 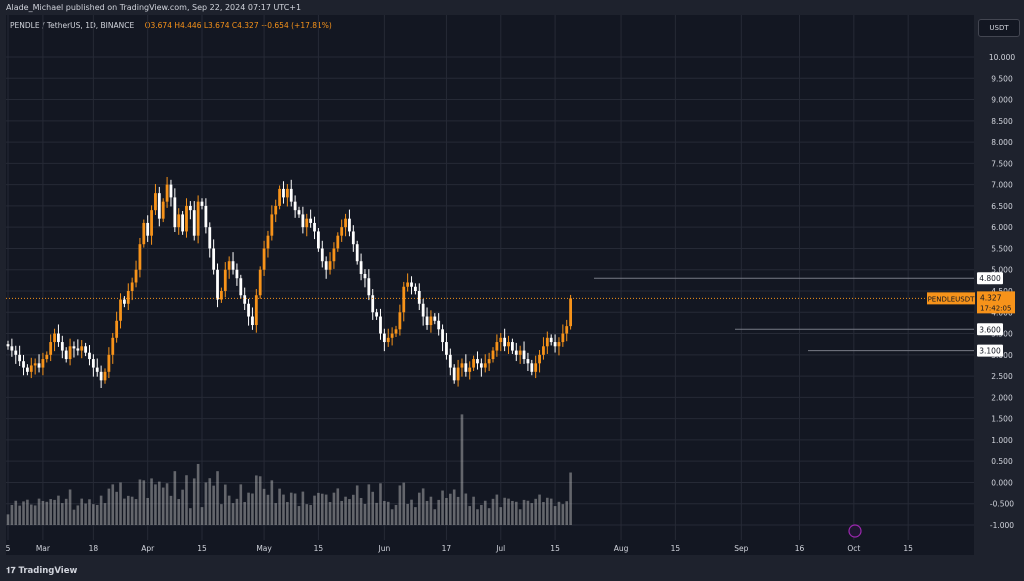 I want to click on y-tick-label: 0.500, so click(x=1002, y=461).